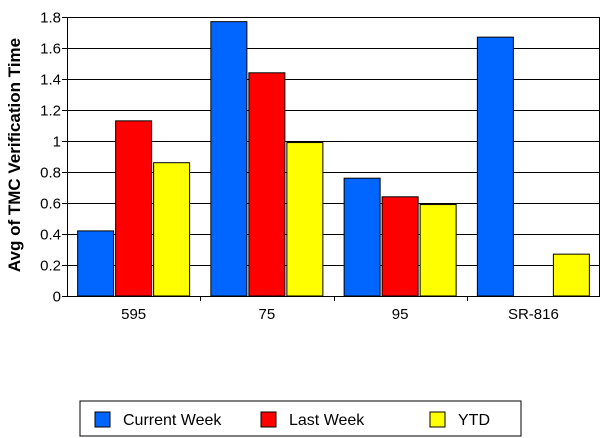  Describe the element at coordinates (533, 314) in the screenshot. I see `x-tick-label: SR-816` at that location.